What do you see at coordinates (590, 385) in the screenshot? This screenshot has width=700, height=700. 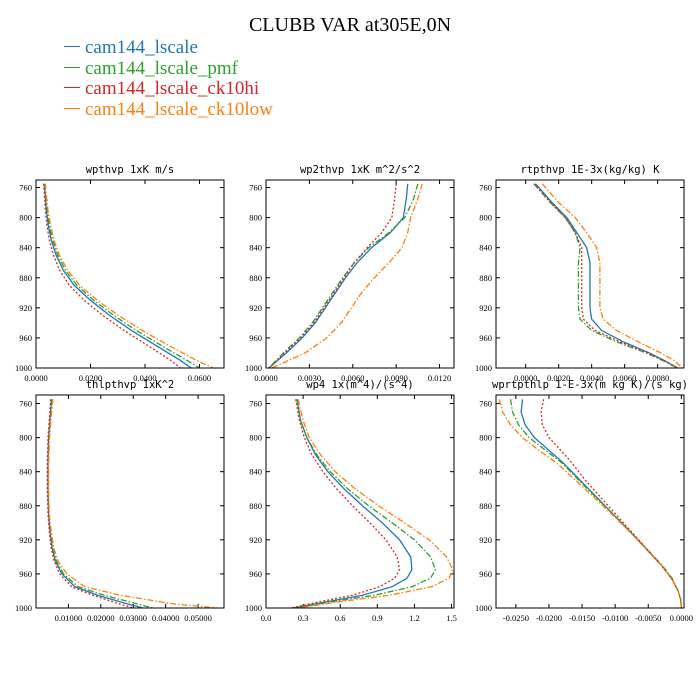 I see `chart-title: wprtpthlp 1-E-3x(m kg K)/(s kg)` at bounding box center [590, 385].